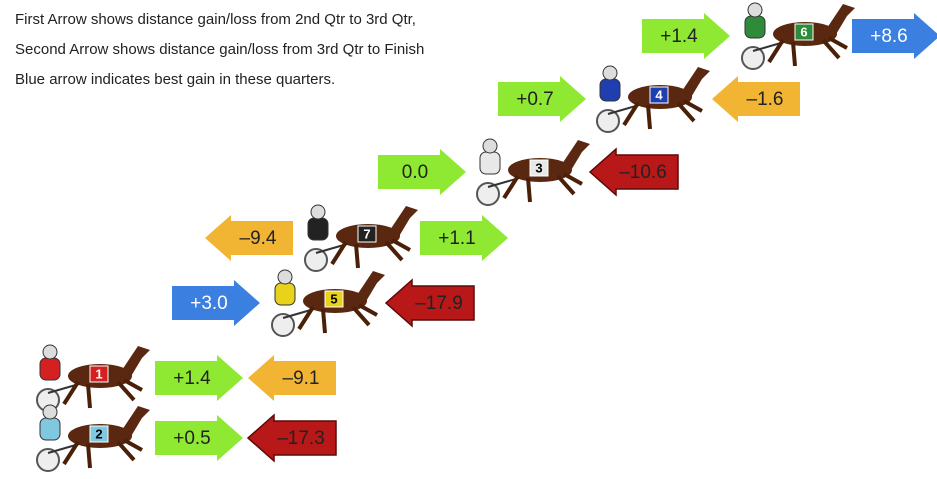  I want to click on horse: 3, so click(533, 172).